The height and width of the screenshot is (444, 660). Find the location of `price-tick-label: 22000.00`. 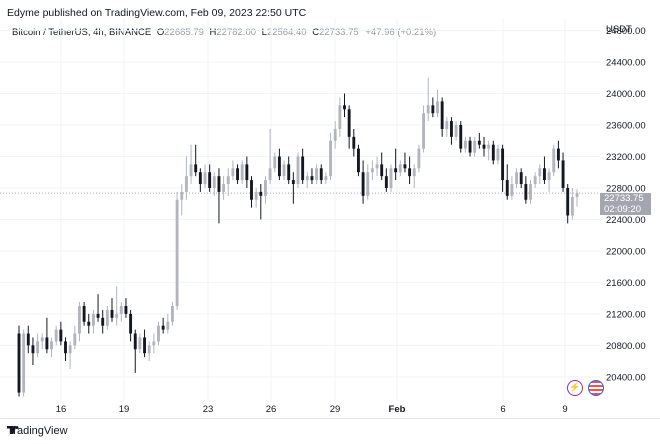

price-tick-label: 22000.00 is located at coordinates (626, 251).